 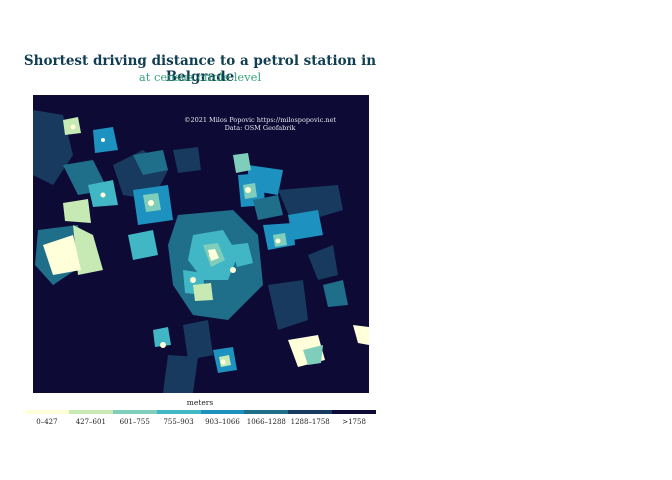 What do you see at coordinates (260, 128) in the screenshot?
I see `credit-line-2: Data: OSM Geofabrik` at bounding box center [260, 128].